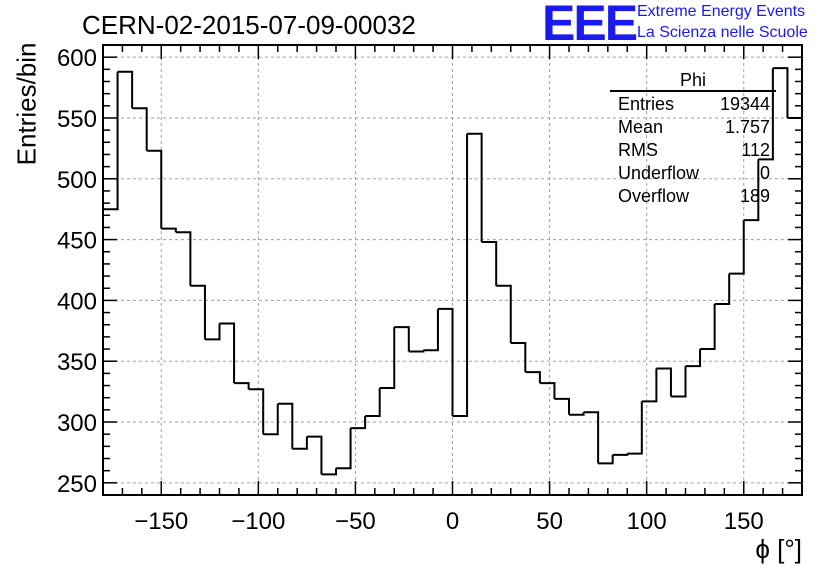  Describe the element at coordinates (77, 484) in the screenshot. I see `y-tick-label: 250` at that location.